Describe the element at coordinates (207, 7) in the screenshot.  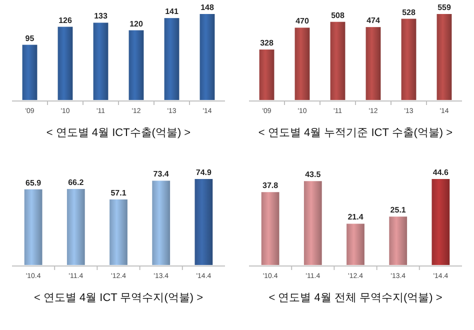
I see `data-label: 148` at that location.